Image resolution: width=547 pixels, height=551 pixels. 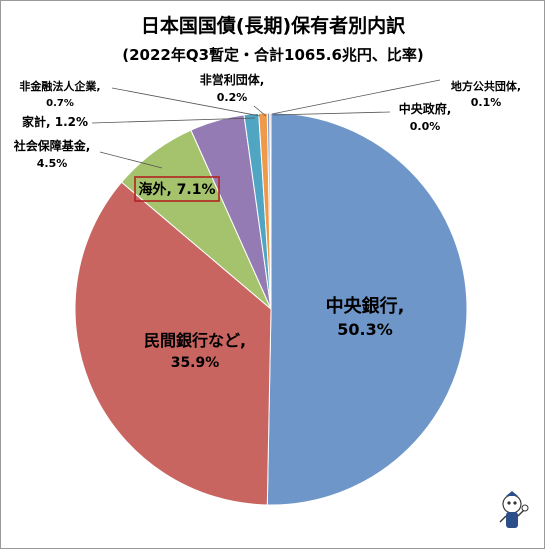 I want to click on slice-value-3: 4.5%, so click(x=52, y=163).